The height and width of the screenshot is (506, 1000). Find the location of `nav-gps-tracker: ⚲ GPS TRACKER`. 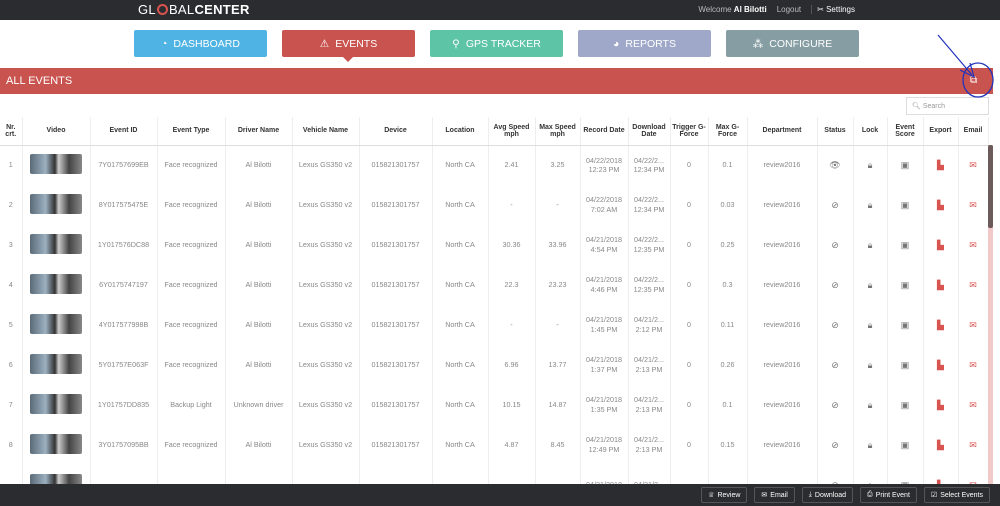

nav-gps-tracker: ⚲ GPS TRACKER is located at coordinates (496, 43).